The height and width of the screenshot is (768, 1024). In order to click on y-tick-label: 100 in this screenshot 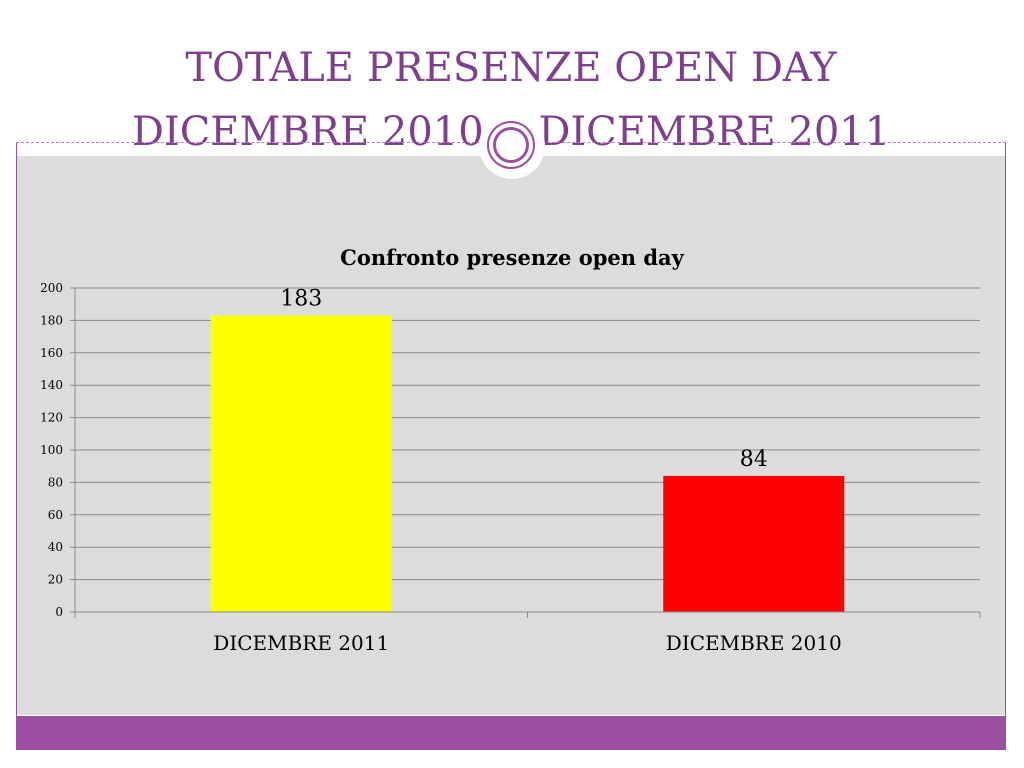, I will do `click(51, 450)`.